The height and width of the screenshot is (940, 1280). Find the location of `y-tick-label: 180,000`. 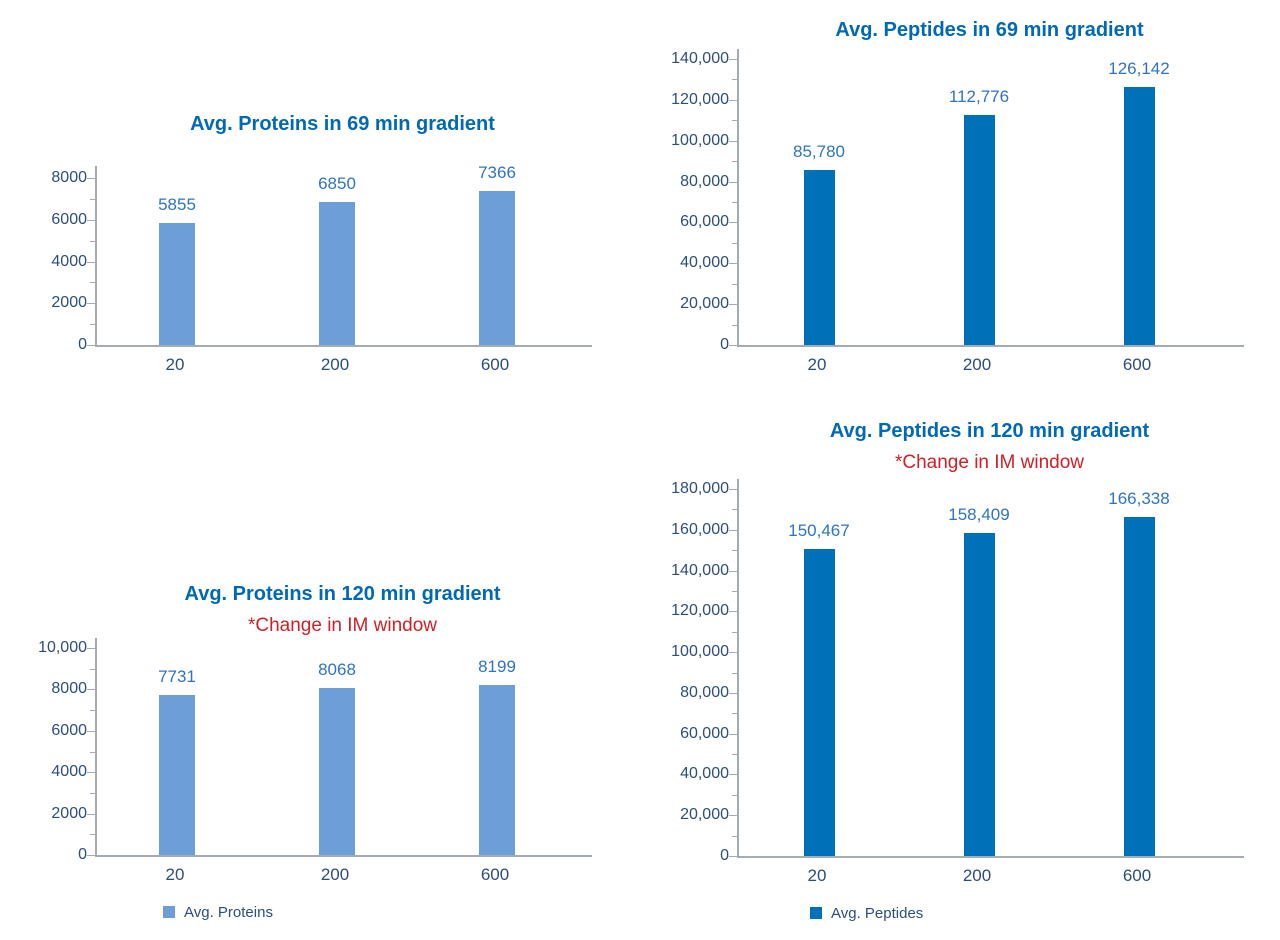

y-tick-label: 180,000 is located at coordinates (700, 488).